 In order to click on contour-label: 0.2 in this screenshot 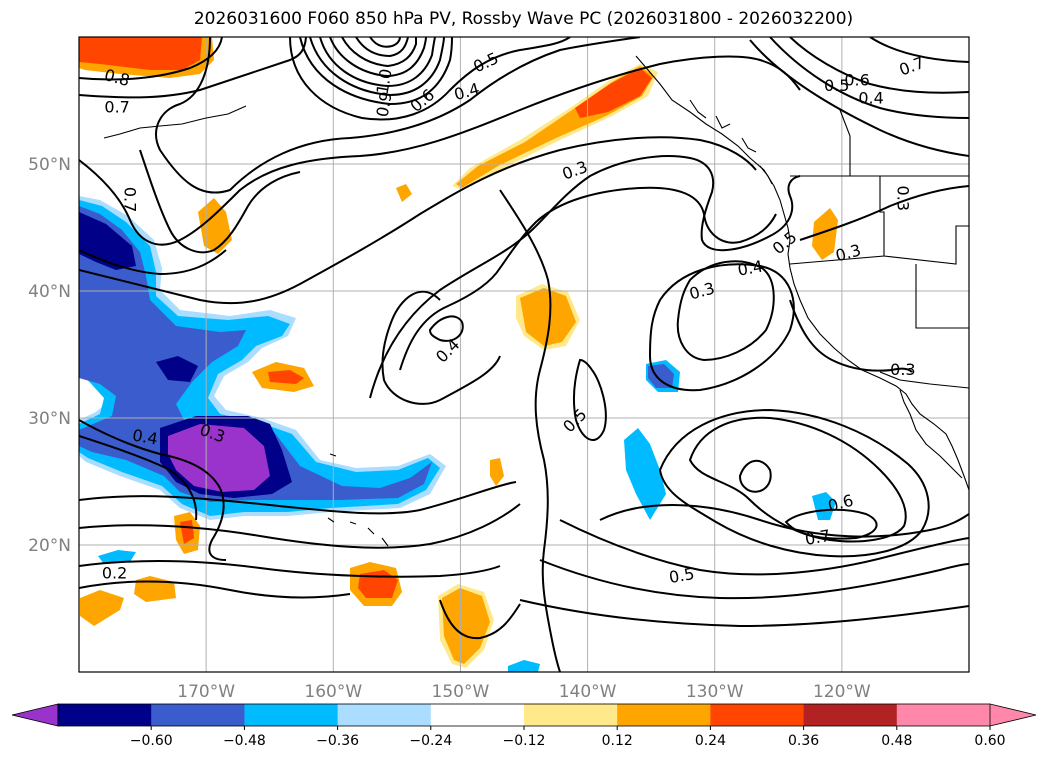, I will do `click(114, 572)`.